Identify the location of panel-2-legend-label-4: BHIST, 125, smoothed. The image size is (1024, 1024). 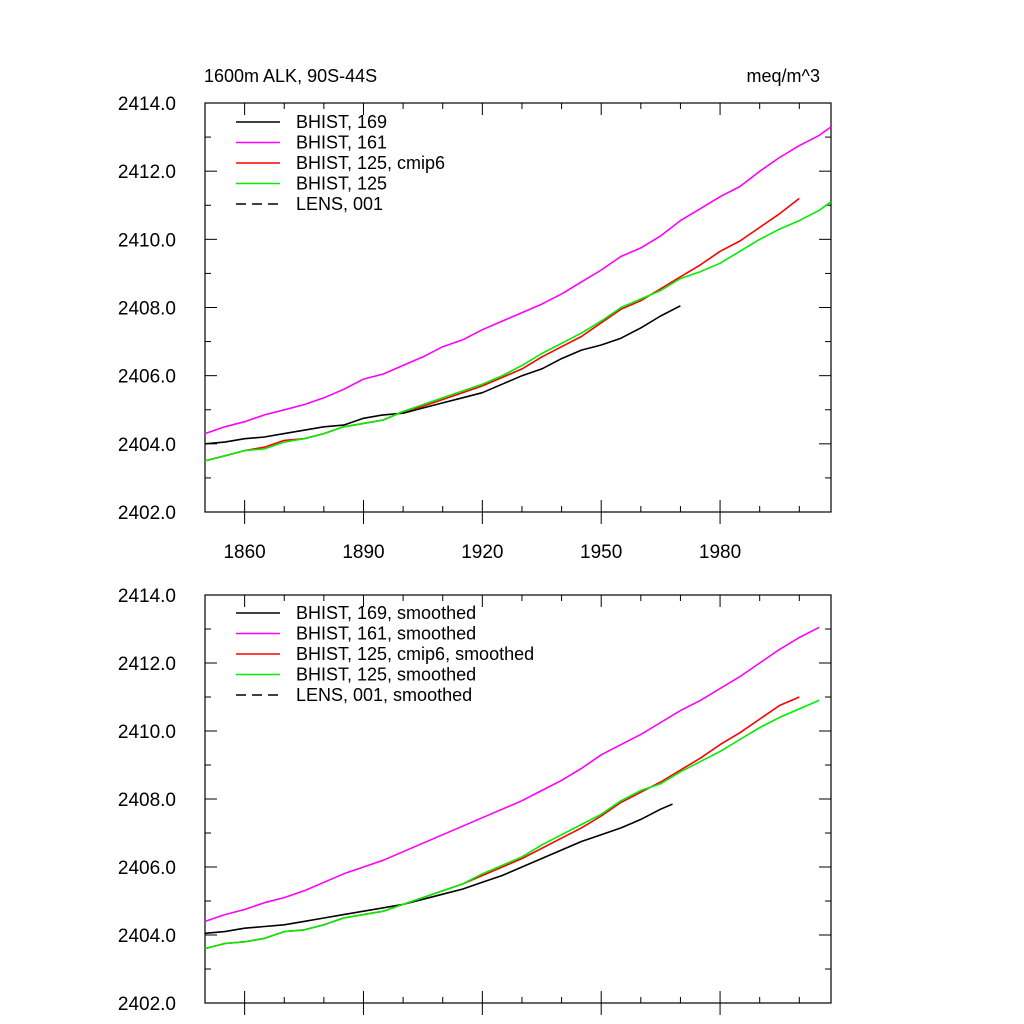
(386, 675).